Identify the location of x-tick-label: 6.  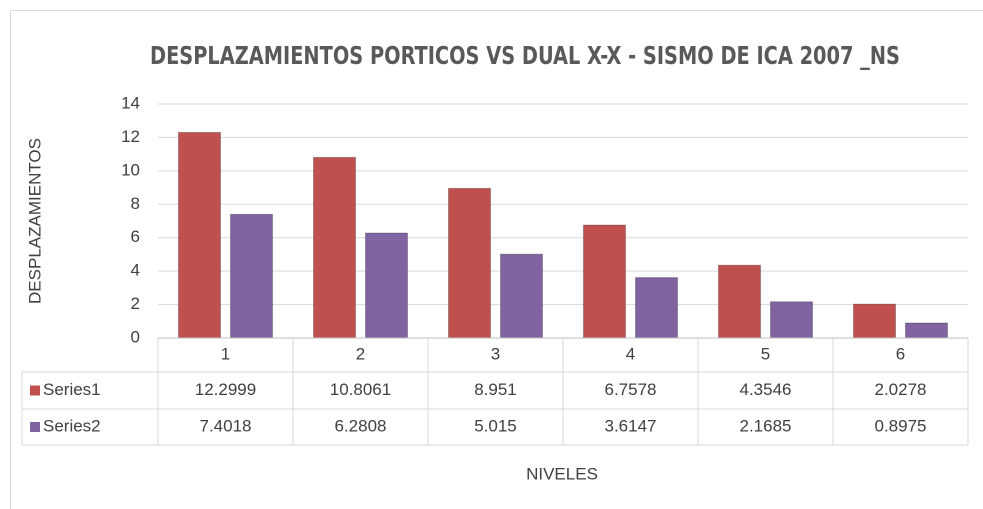
(900, 353).